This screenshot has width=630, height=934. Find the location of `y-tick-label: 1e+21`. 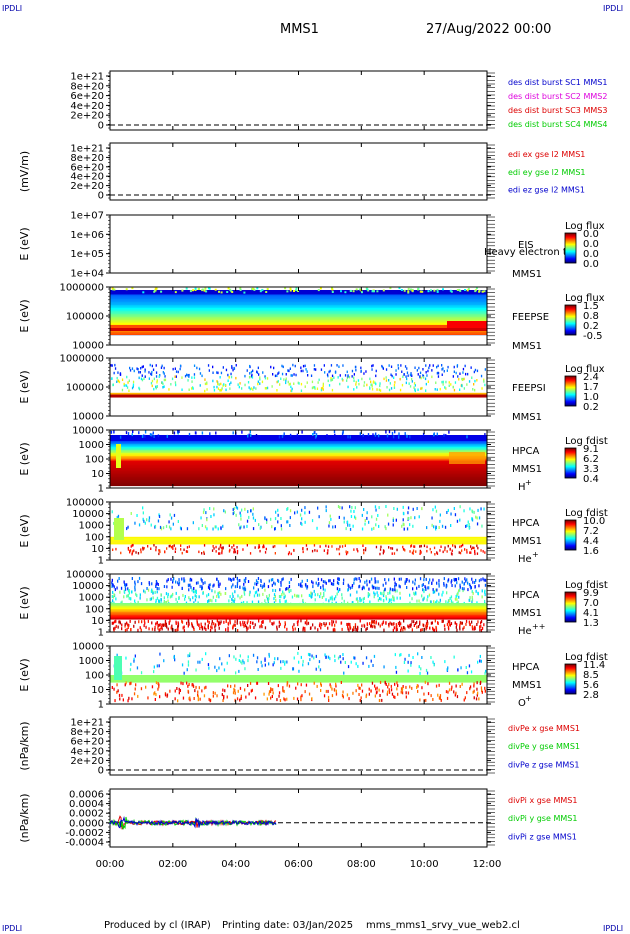

y-tick-label: 1e+21 is located at coordinates (87, 77).